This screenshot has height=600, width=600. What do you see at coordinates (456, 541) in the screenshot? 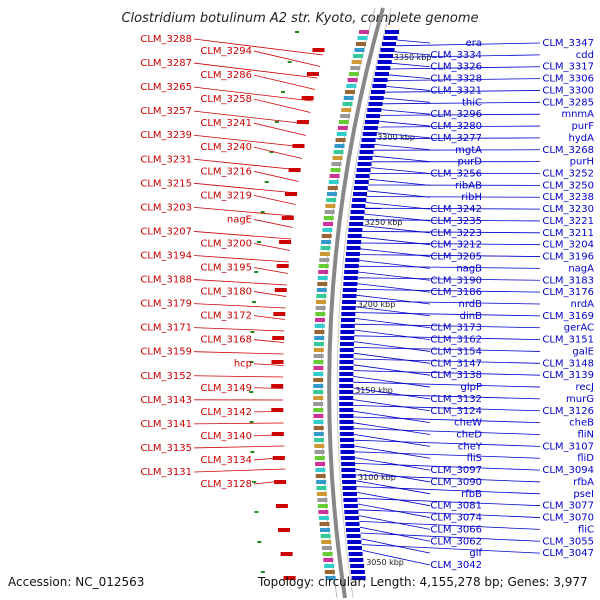
I see `forward-gene-label: CLM_3062` at bounding box center [456, 541].